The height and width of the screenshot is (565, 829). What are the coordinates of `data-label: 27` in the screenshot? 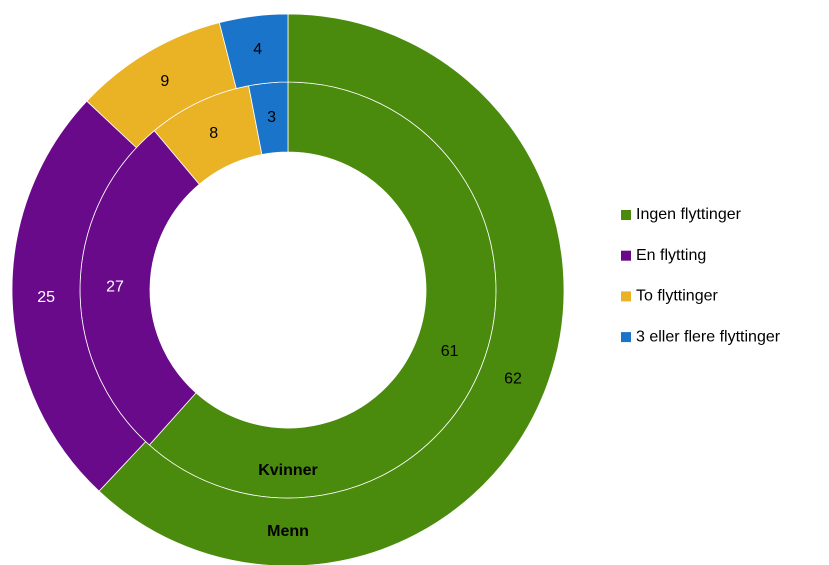 It's located at (115, 286).